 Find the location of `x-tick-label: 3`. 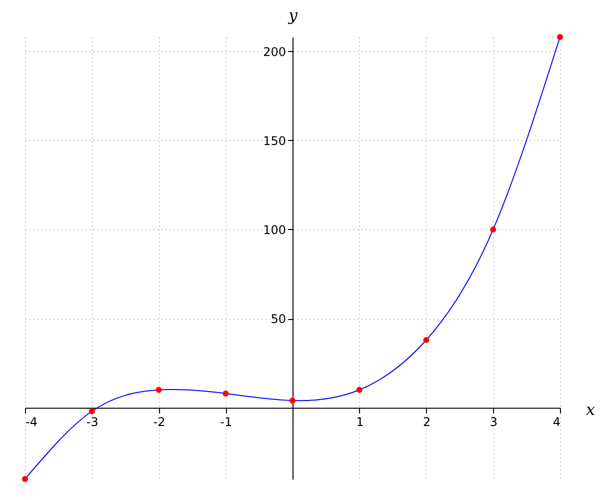

x-tick-label: 3 is located at coordinates (494, 422).